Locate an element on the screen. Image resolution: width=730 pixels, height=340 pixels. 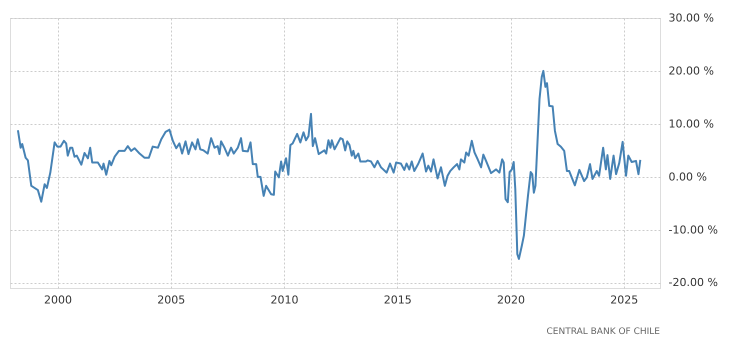
x-tick-label: 2020 is located at coordinates (511, 300).